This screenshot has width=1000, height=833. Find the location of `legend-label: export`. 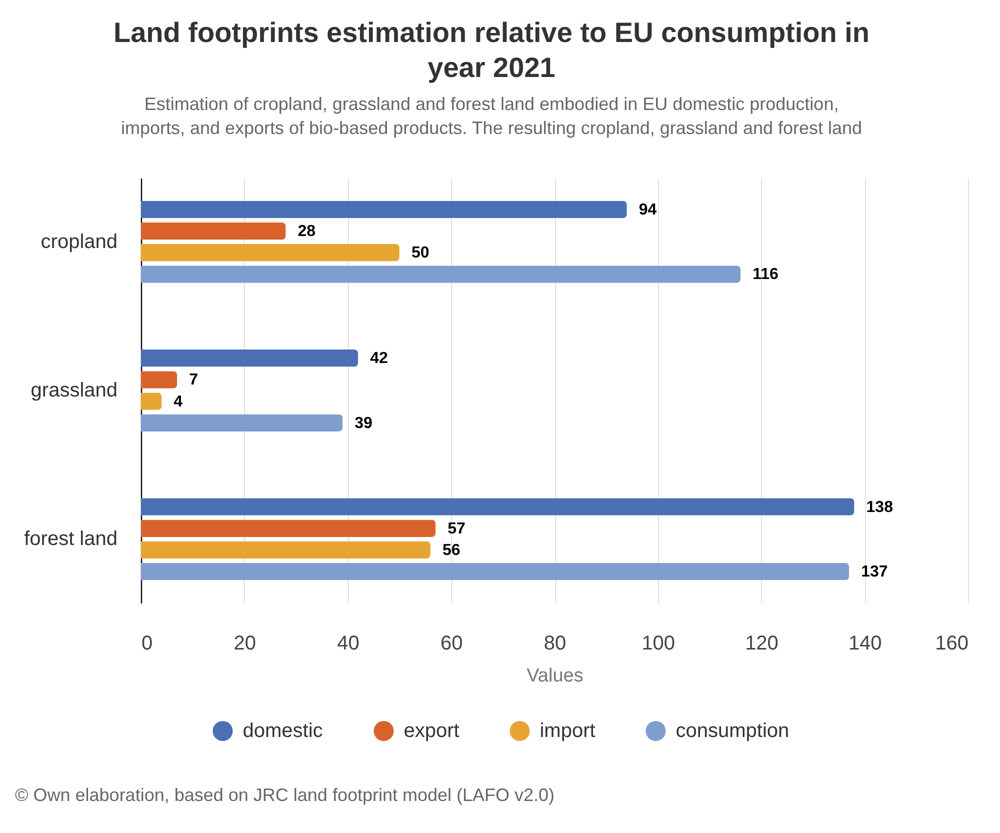

legend-label: export is located at coordinates (432, 731).